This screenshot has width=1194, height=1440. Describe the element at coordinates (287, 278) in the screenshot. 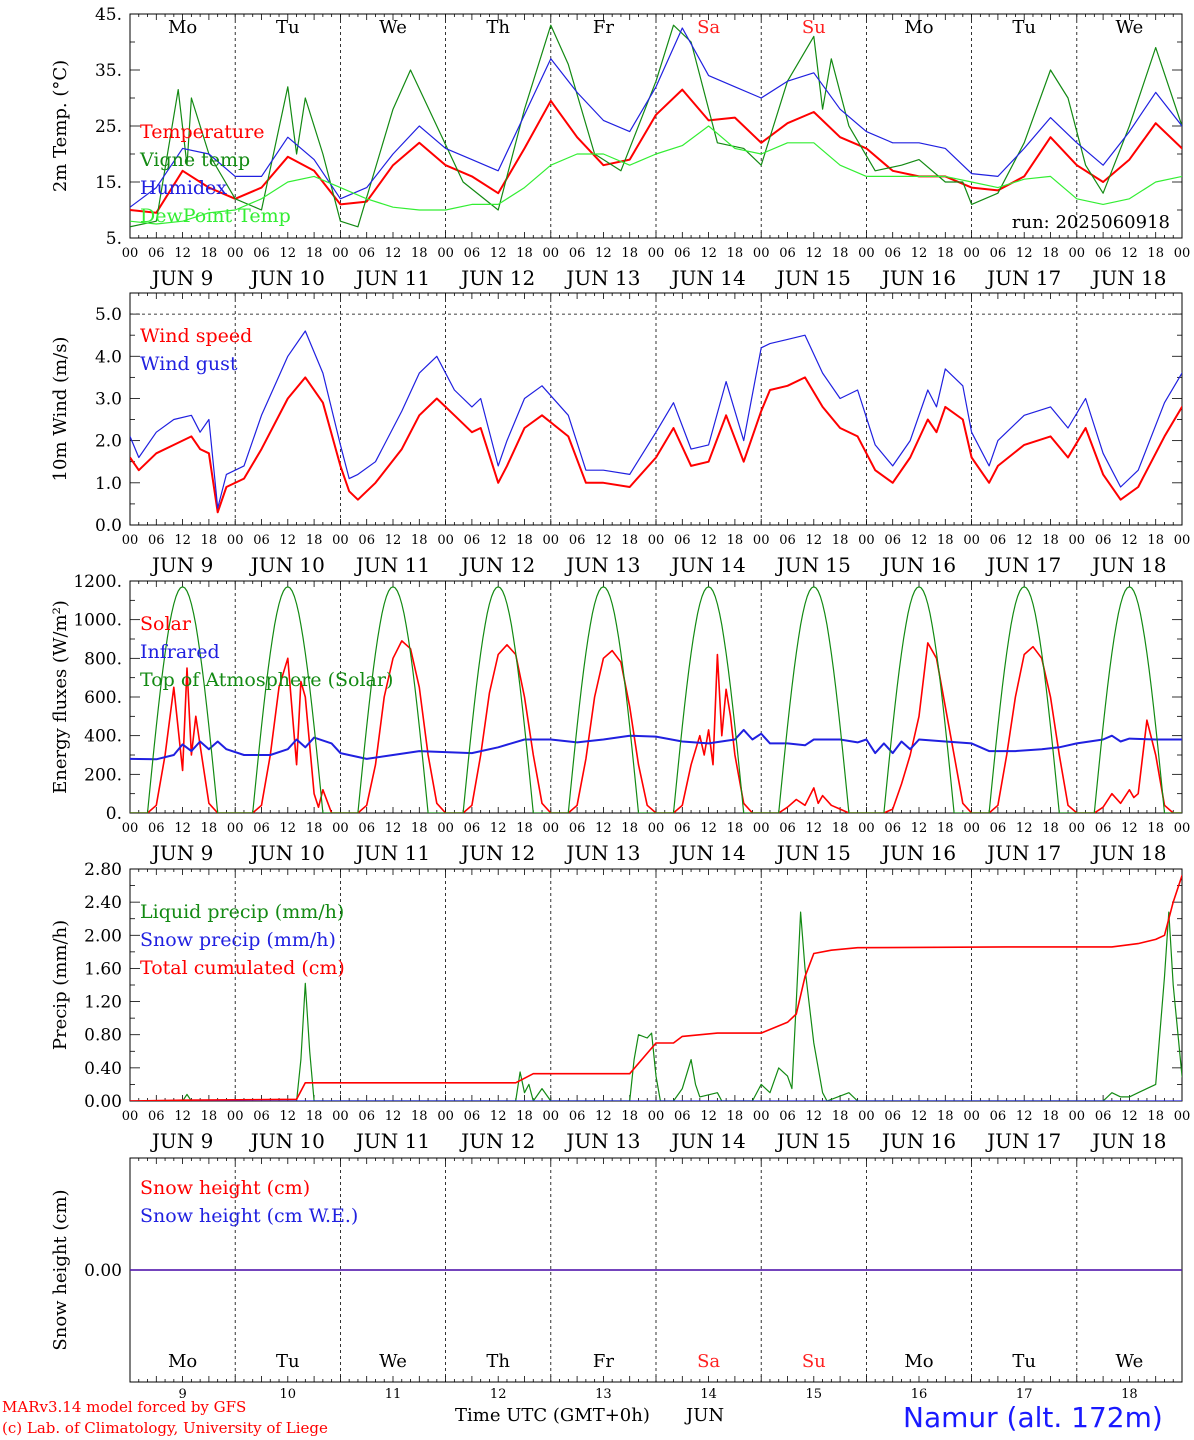

I see `temperature-date-label: JUN 10` at that location.